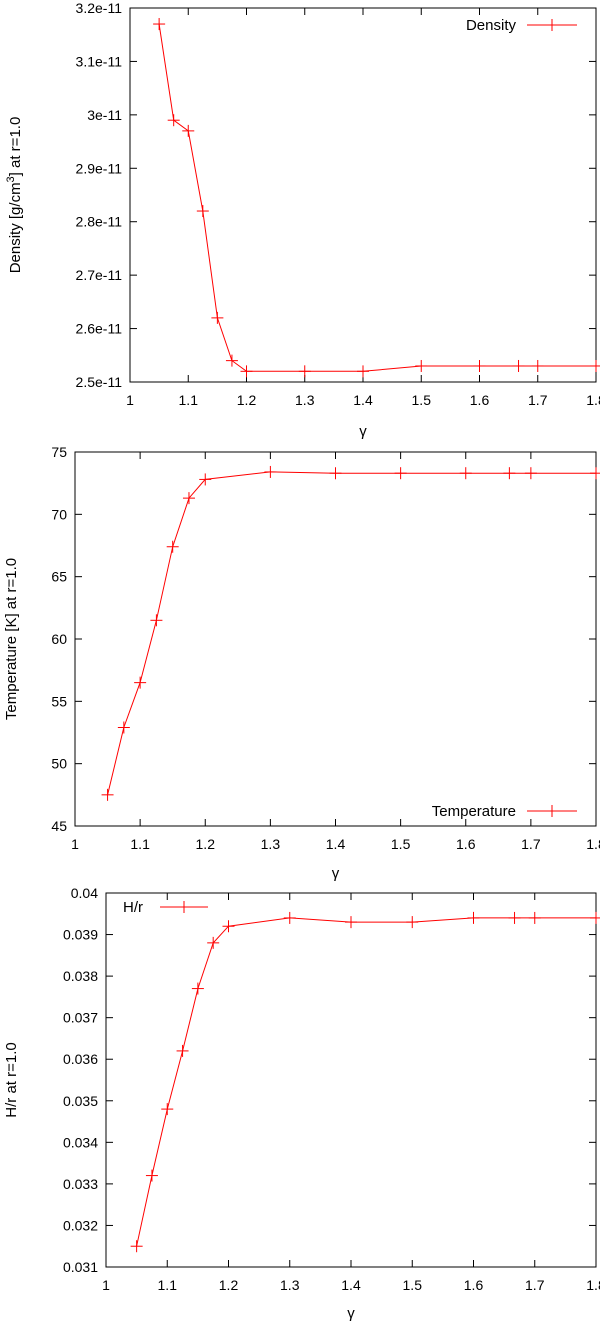  Describe the element at coordinates (80, 1142) in the screenshot. I see `y-tick-label: 0.034` at that location.